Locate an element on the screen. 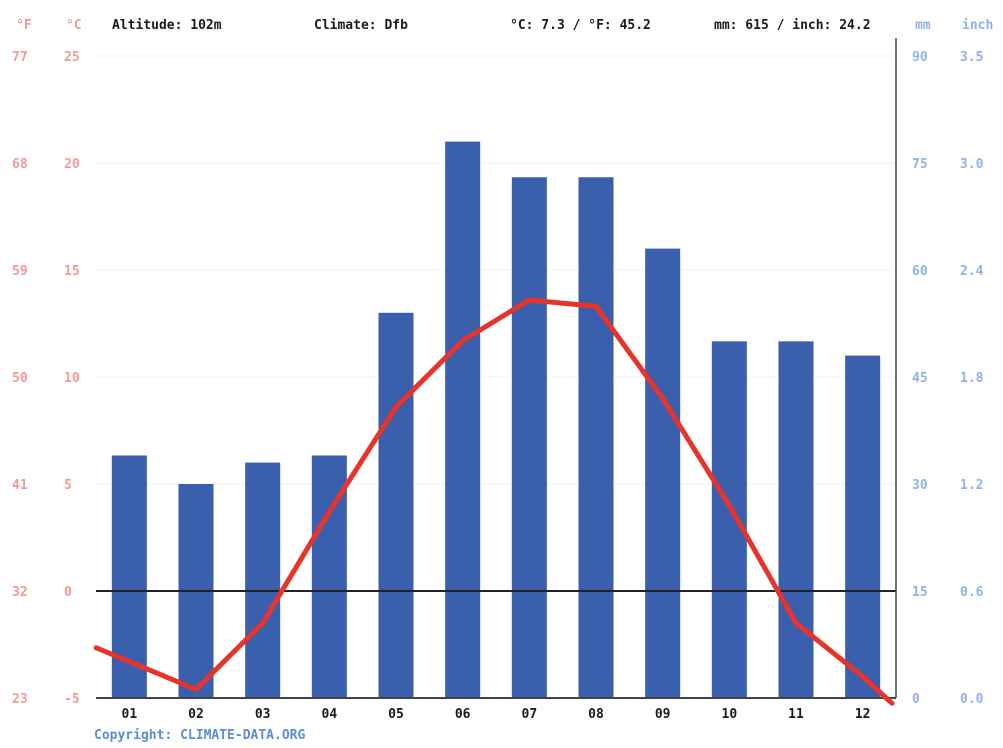  celsius-tick-label: 5 is located at coordinates (68, 485).